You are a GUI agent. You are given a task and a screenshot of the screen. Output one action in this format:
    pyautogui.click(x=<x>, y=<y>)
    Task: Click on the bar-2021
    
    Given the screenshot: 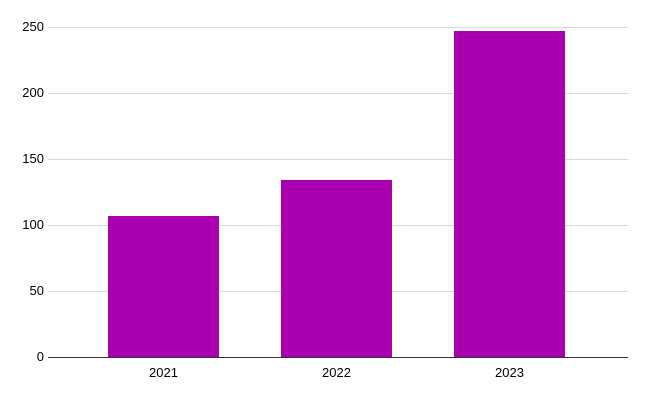 What is the action you would take?
    pyautogui.click(x=163, y=286)
    